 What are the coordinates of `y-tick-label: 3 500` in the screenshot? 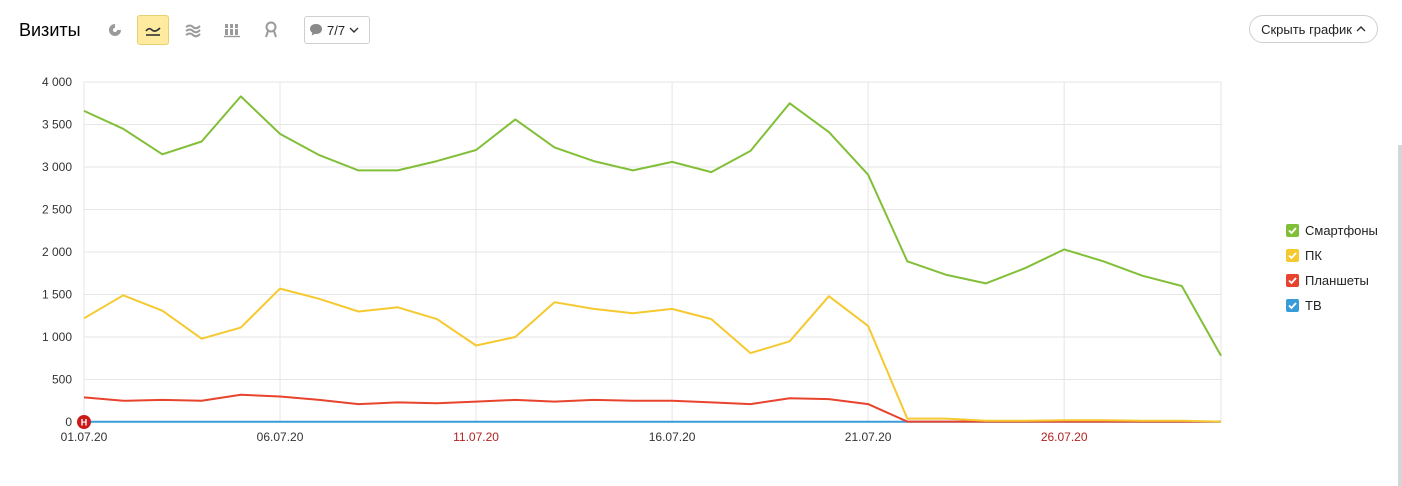 It's located at (57, 125).